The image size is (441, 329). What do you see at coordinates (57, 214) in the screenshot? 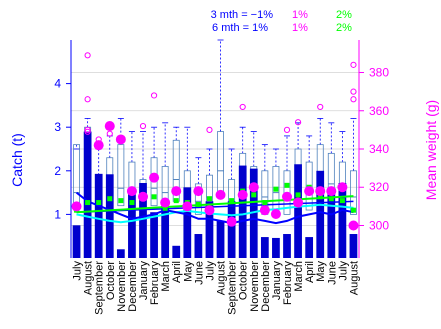
I see `left-tick-label: 1` at bounding box center [57, 214].